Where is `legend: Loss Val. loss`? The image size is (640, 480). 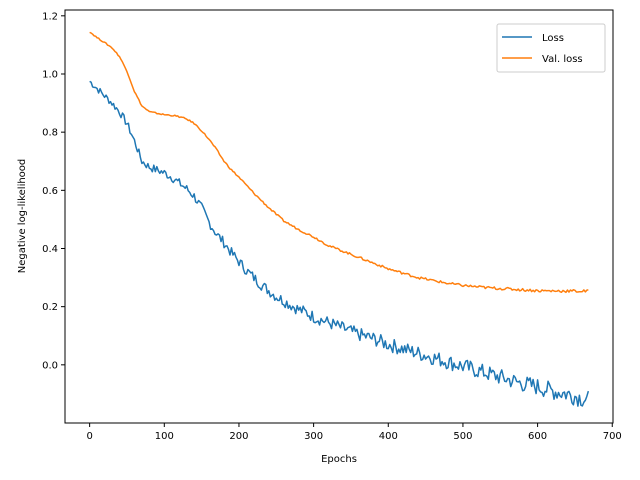
legend: Loss Val. loss is located at coordinates (551, 48).